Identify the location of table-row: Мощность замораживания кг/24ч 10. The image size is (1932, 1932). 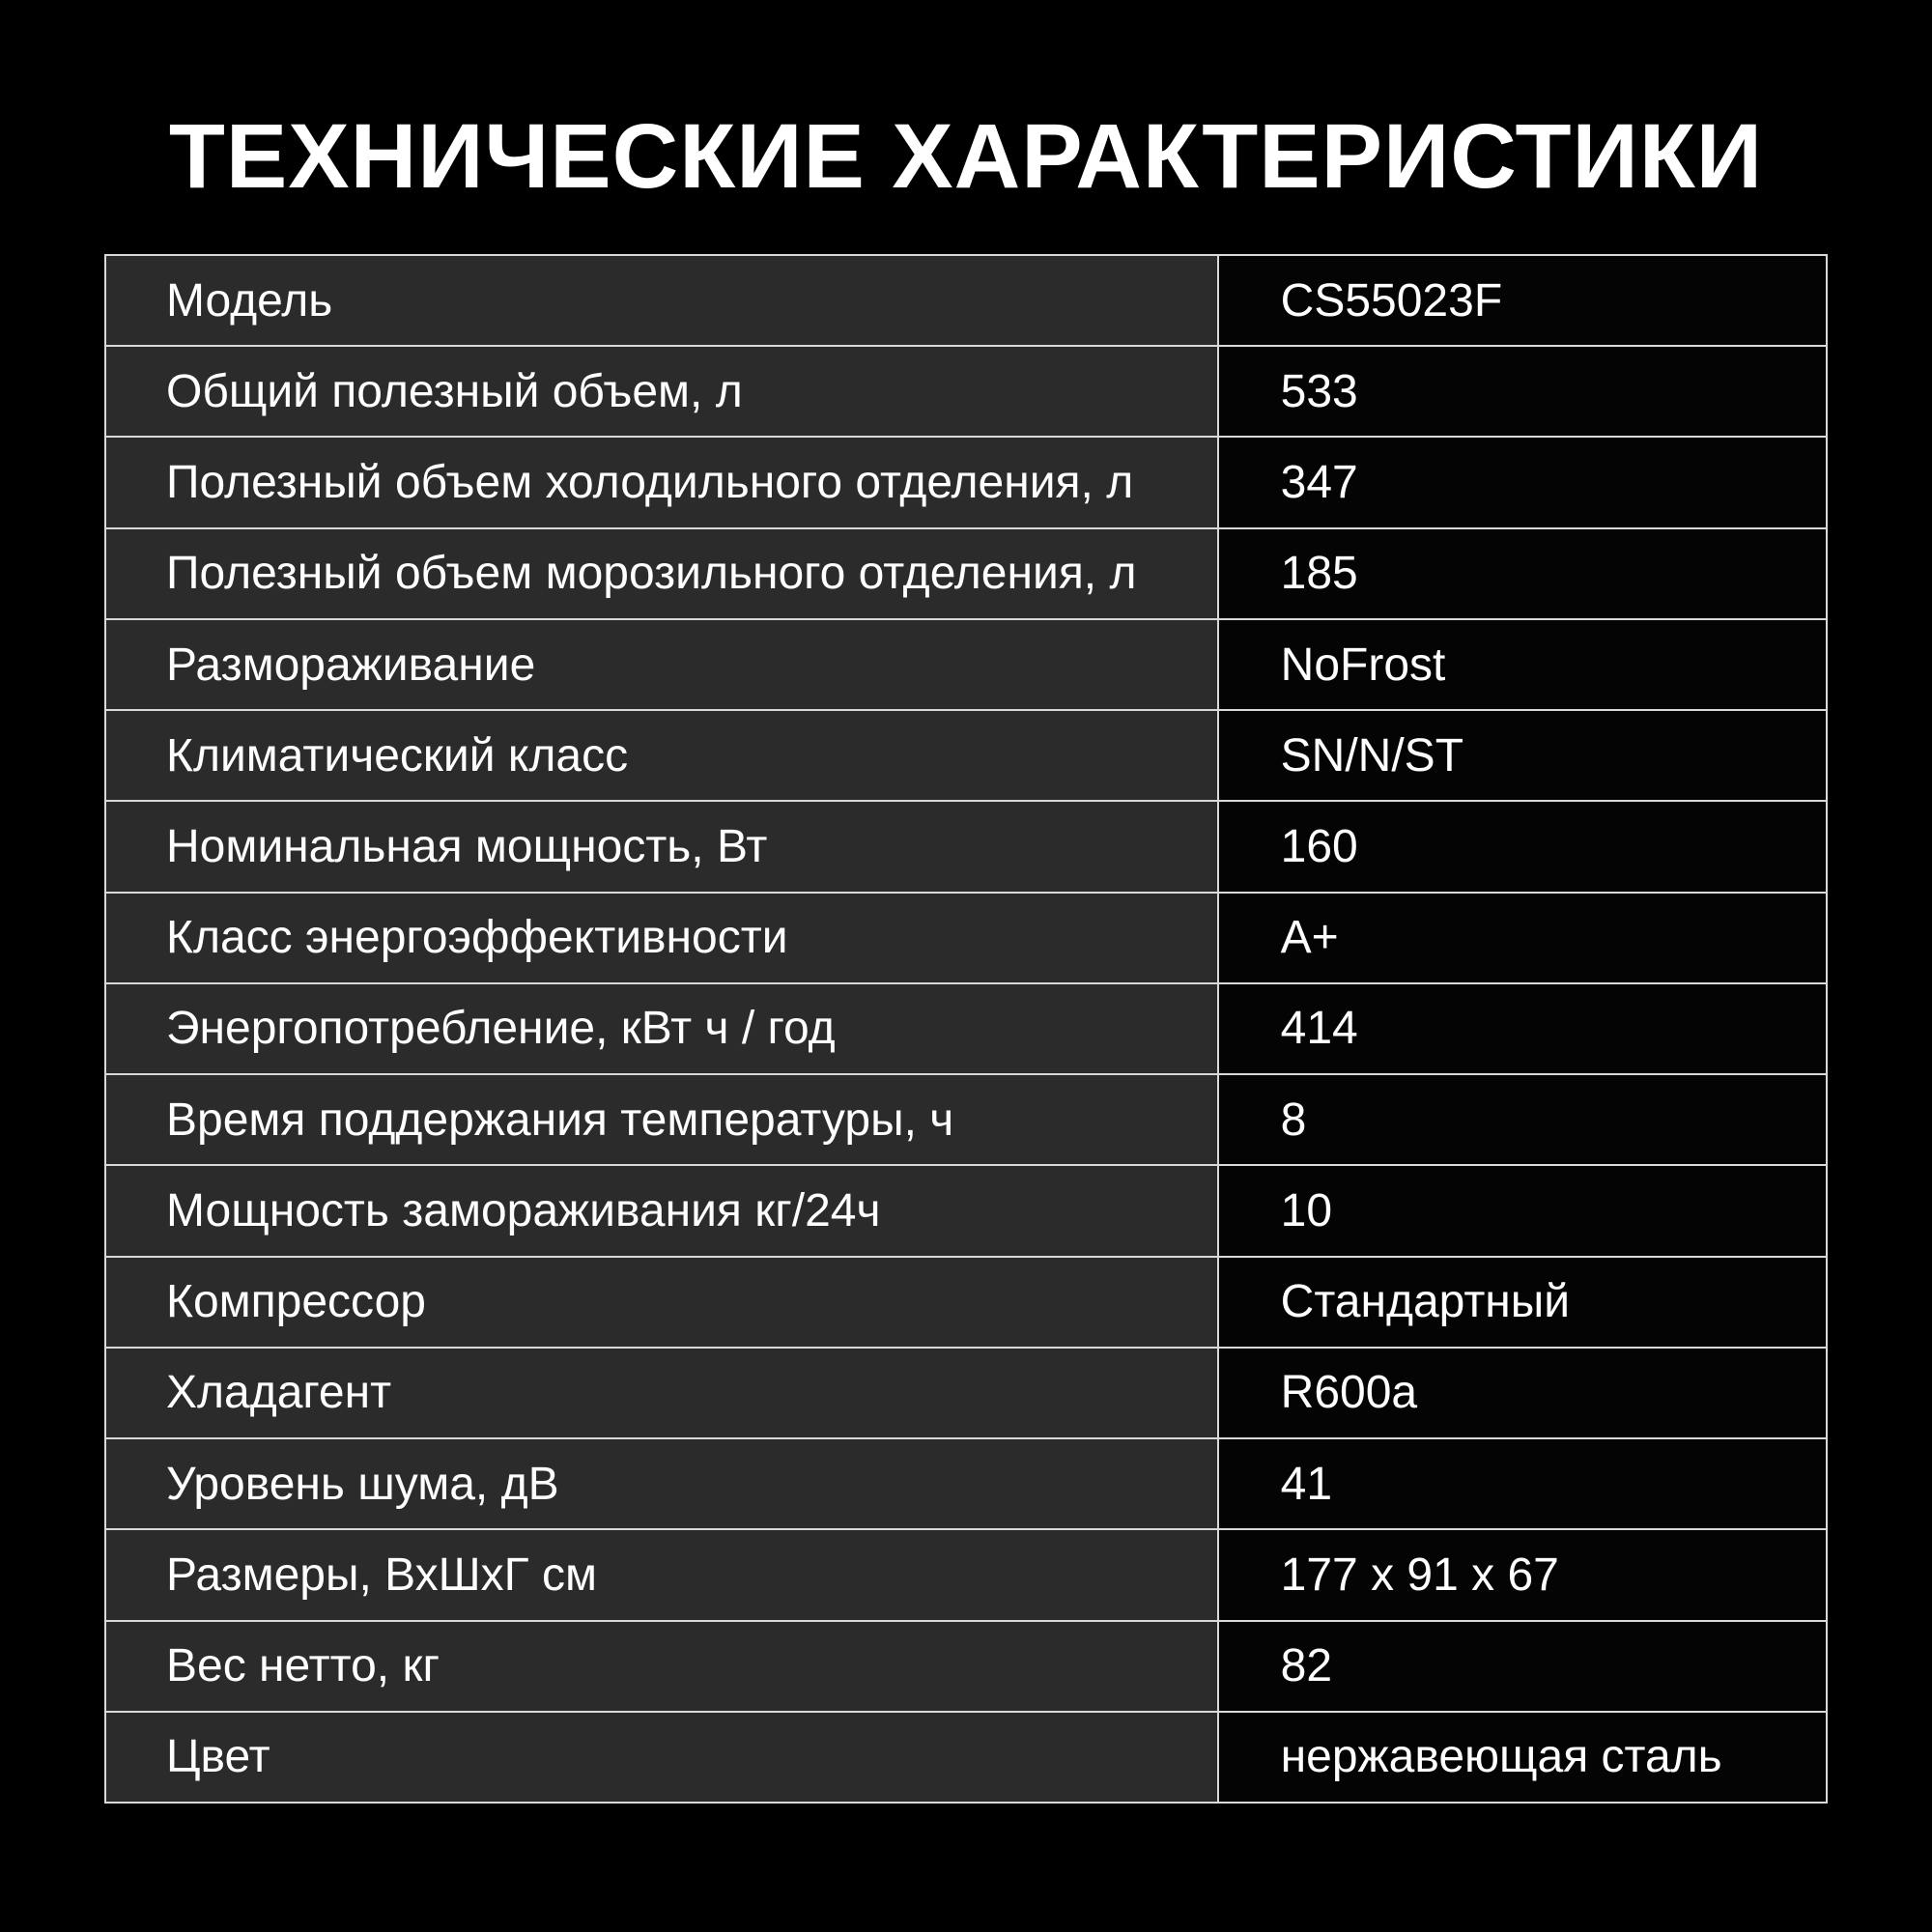
(966, 1212).